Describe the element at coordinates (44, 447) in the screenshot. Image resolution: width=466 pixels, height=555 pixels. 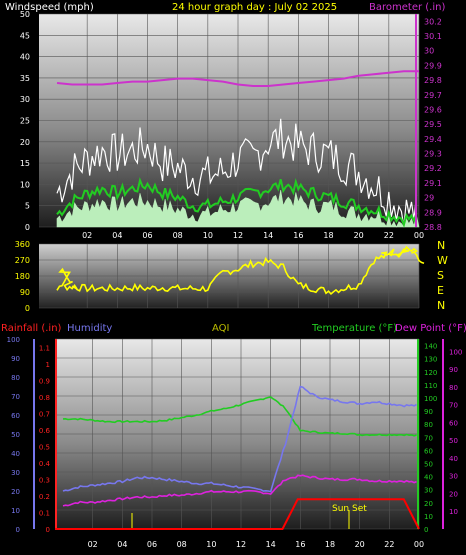
I see `rainfall-tick-label: 0.5` at that location.